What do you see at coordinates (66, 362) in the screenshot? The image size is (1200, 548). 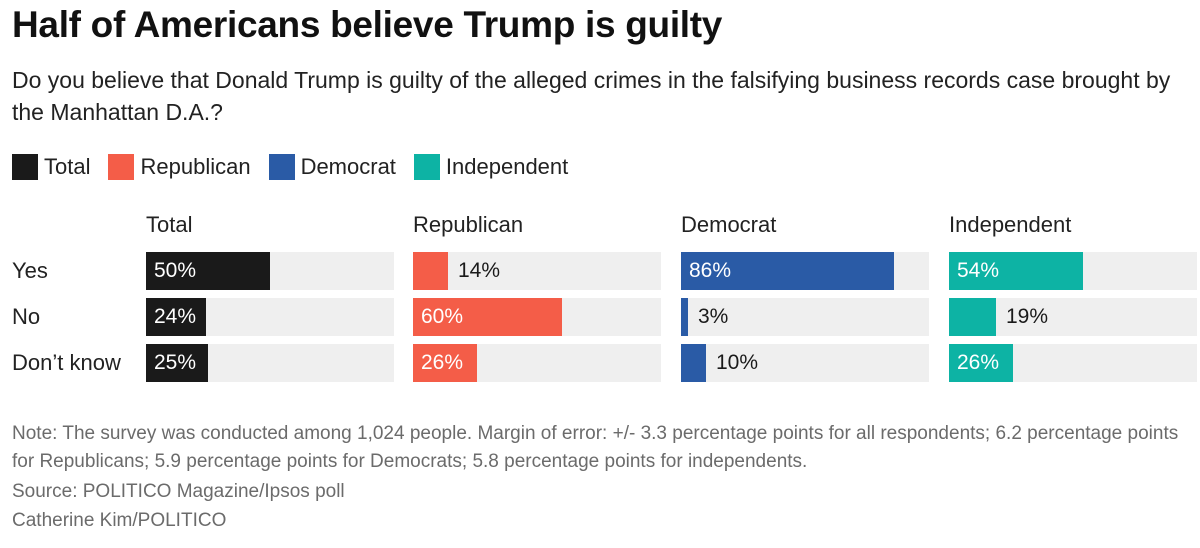 I see `row-label-dont-know: Don’t know` at bounding box center [66, 362].